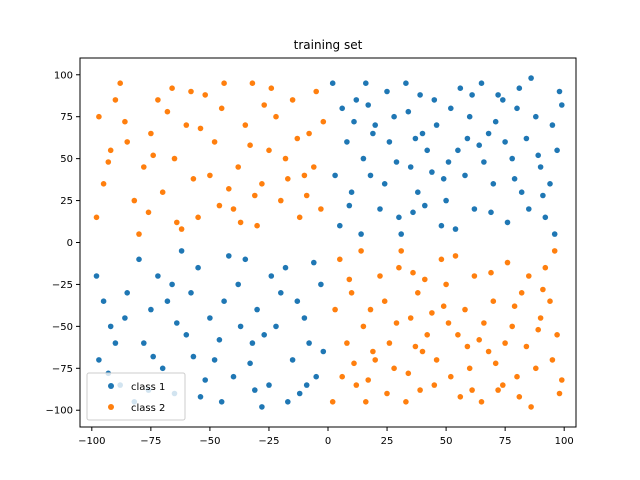  What do you see at coordinates (446, 441) in the screenshot?
I see `x-tick-label: 50` at bounding box center [446, 441].